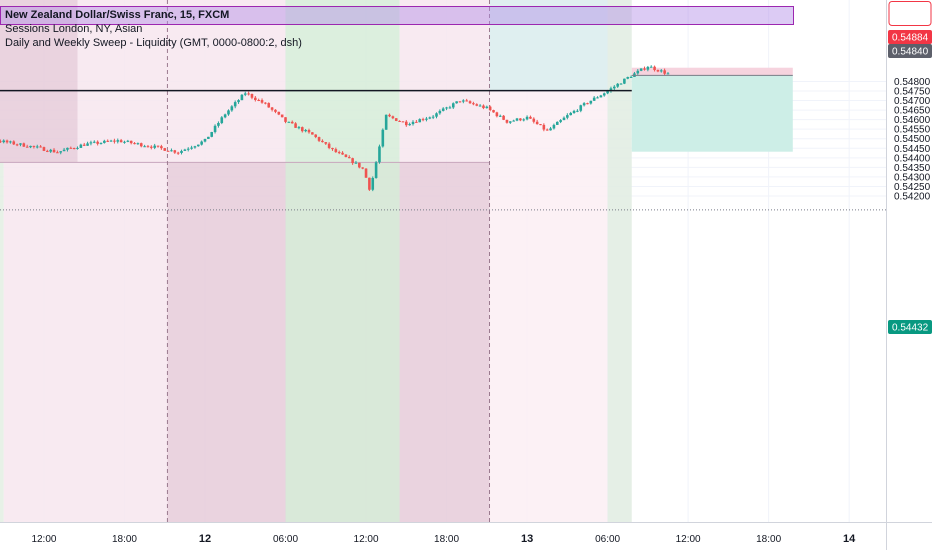  I want to click on legend-symbol-title: New Zealand Dollar/Swiss Franc, 15, FXCM, so click(117, 15).